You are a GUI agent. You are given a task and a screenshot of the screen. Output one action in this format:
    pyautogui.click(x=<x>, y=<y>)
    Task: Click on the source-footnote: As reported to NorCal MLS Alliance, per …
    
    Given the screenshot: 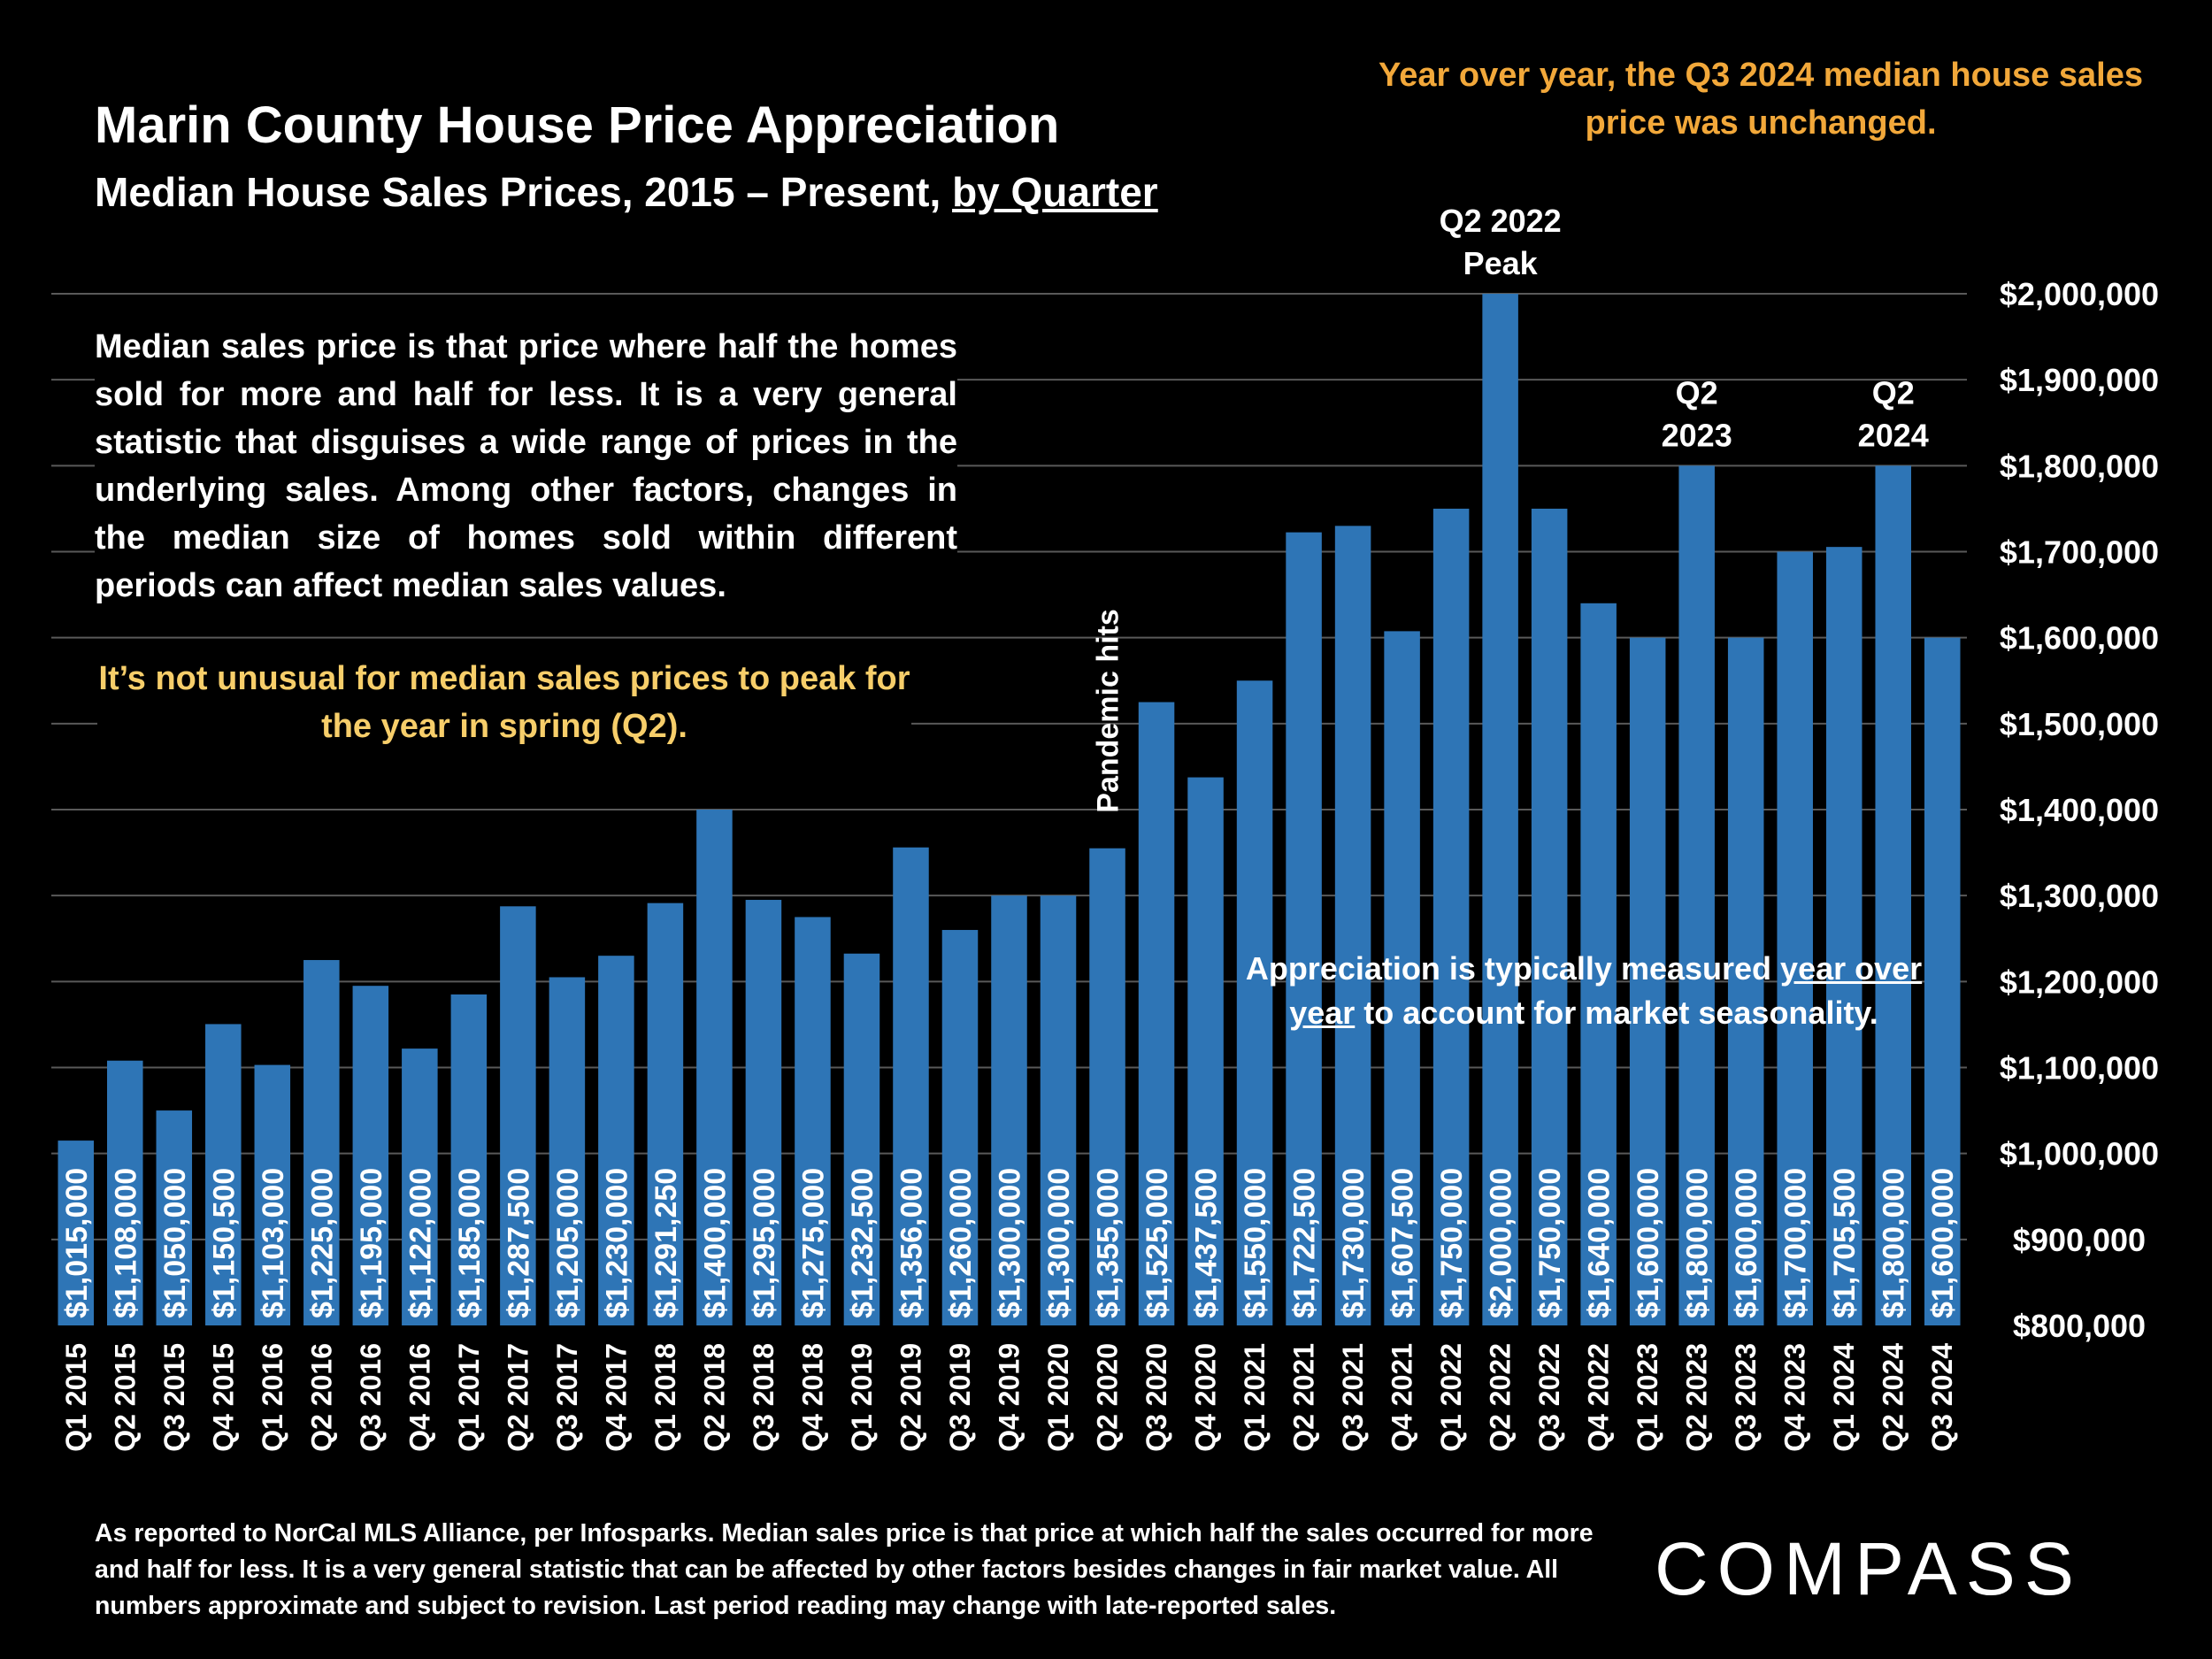 What is the action you would take?
    pyautogui.click(x=845, y=1569)
    